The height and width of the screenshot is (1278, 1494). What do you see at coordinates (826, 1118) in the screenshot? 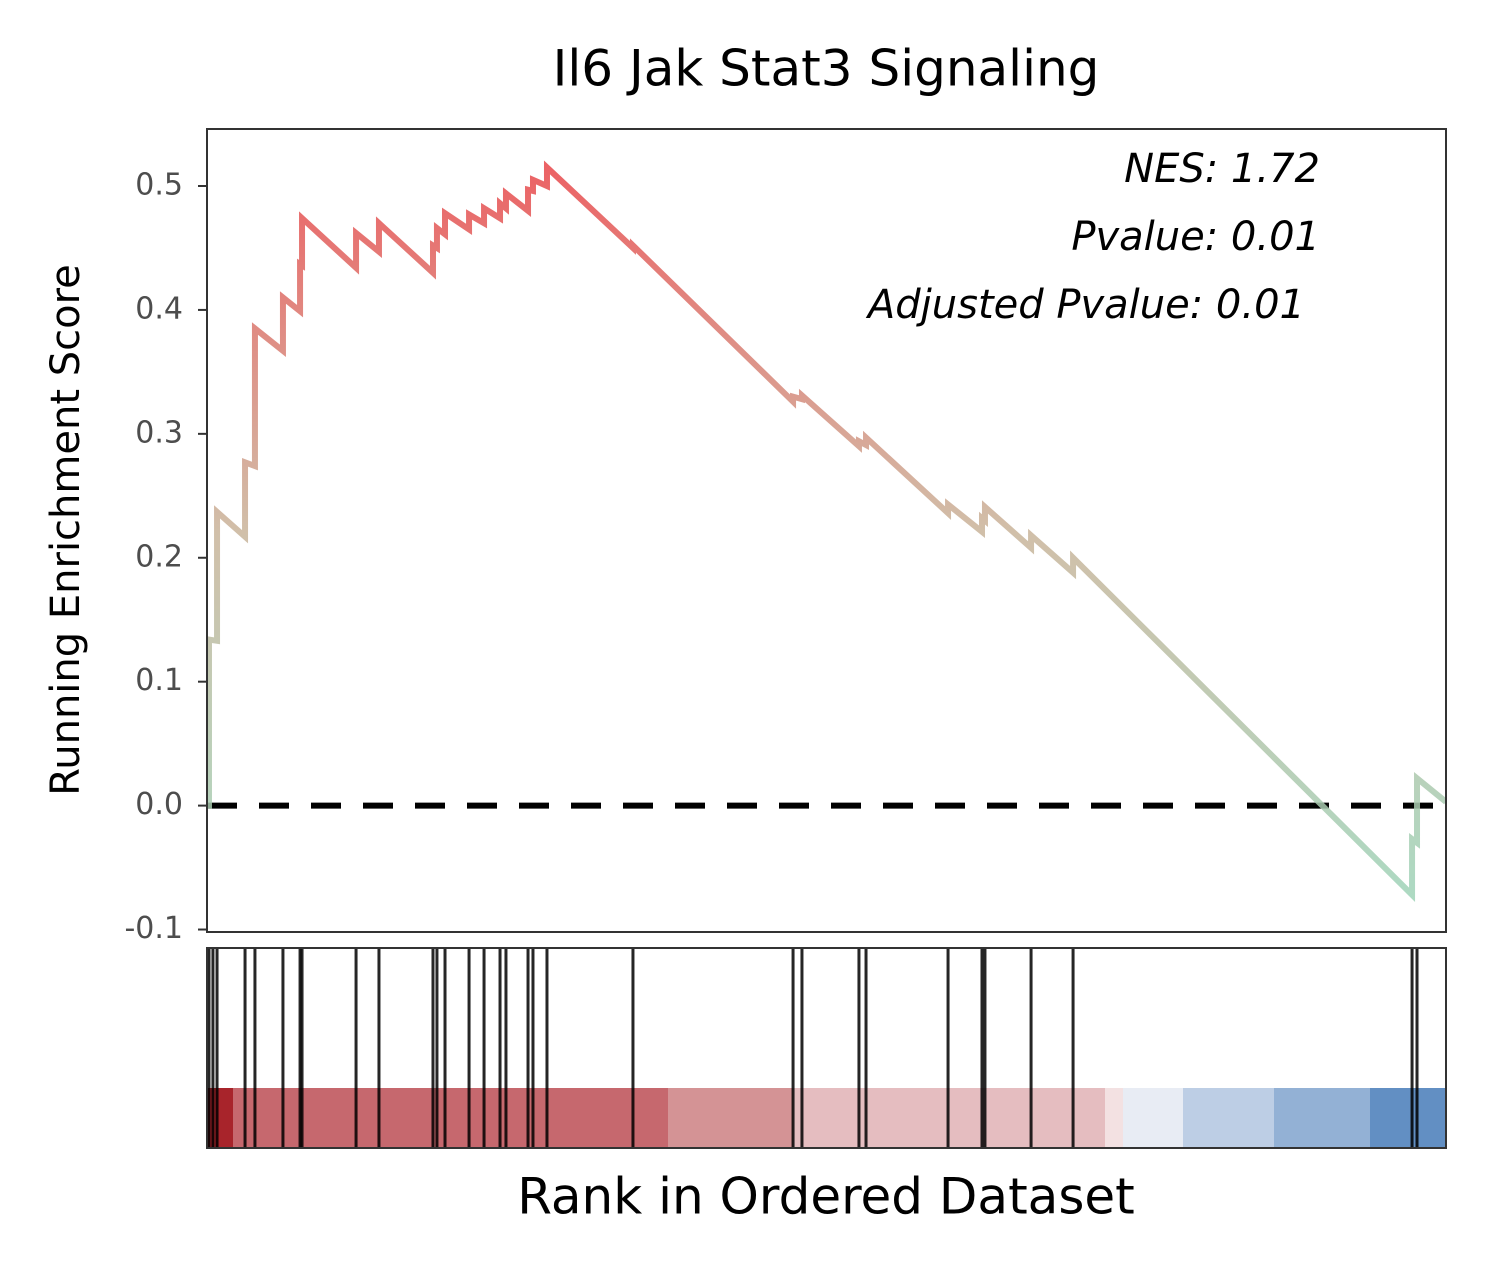
I see `heat-bar` at bounding box center [826, 1118].